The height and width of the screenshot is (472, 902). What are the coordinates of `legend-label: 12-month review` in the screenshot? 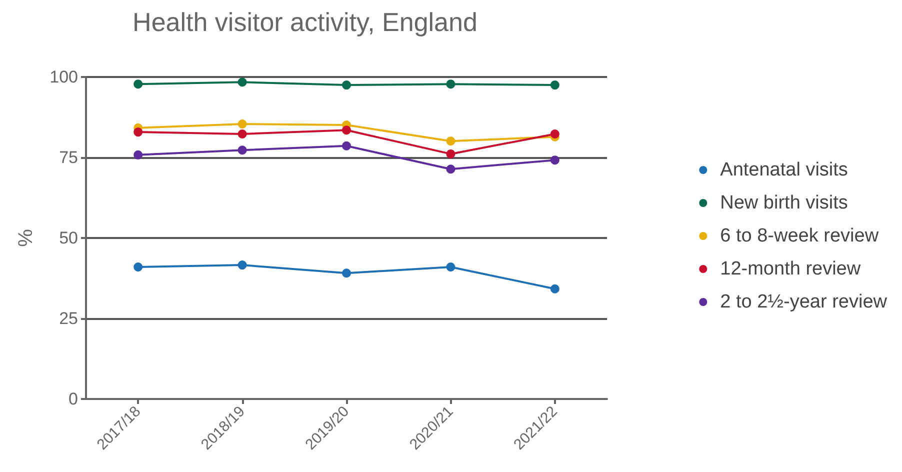 It's located at (790, 269).